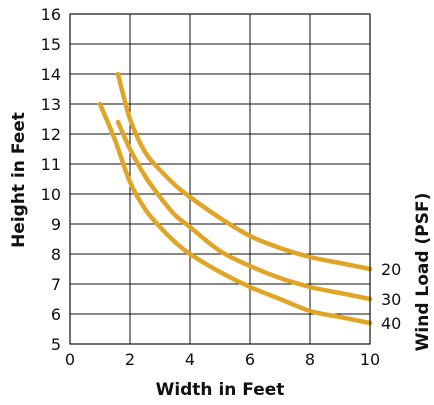  Describe the element at coordinates (391, 299) in the screenshot. I see `series-label-30: 30` at that location.